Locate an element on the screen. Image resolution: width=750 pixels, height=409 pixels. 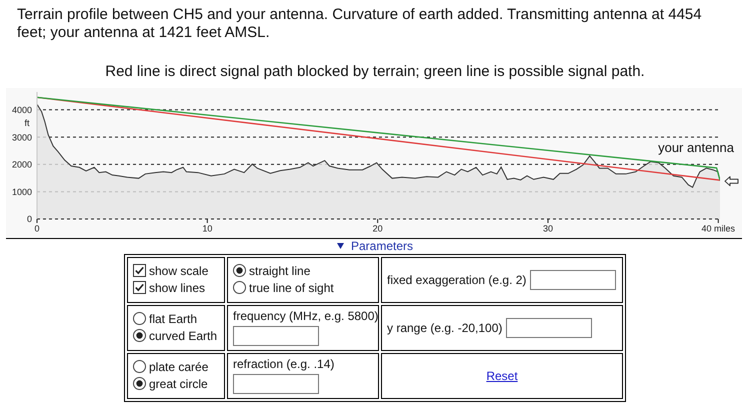
text: great circle is located at coordinates (178, 384).